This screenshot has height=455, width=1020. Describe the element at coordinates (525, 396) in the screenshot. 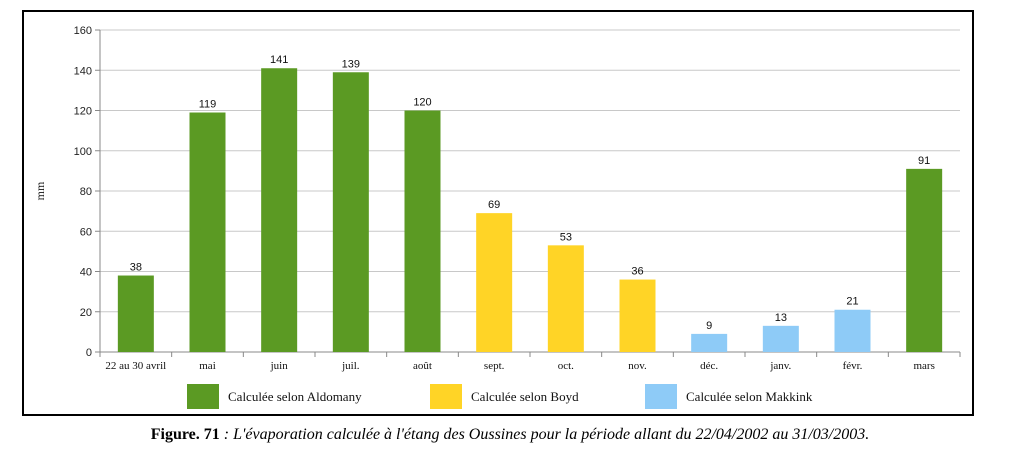

I see `legend-label: Calculée selon Boyd` at that location.